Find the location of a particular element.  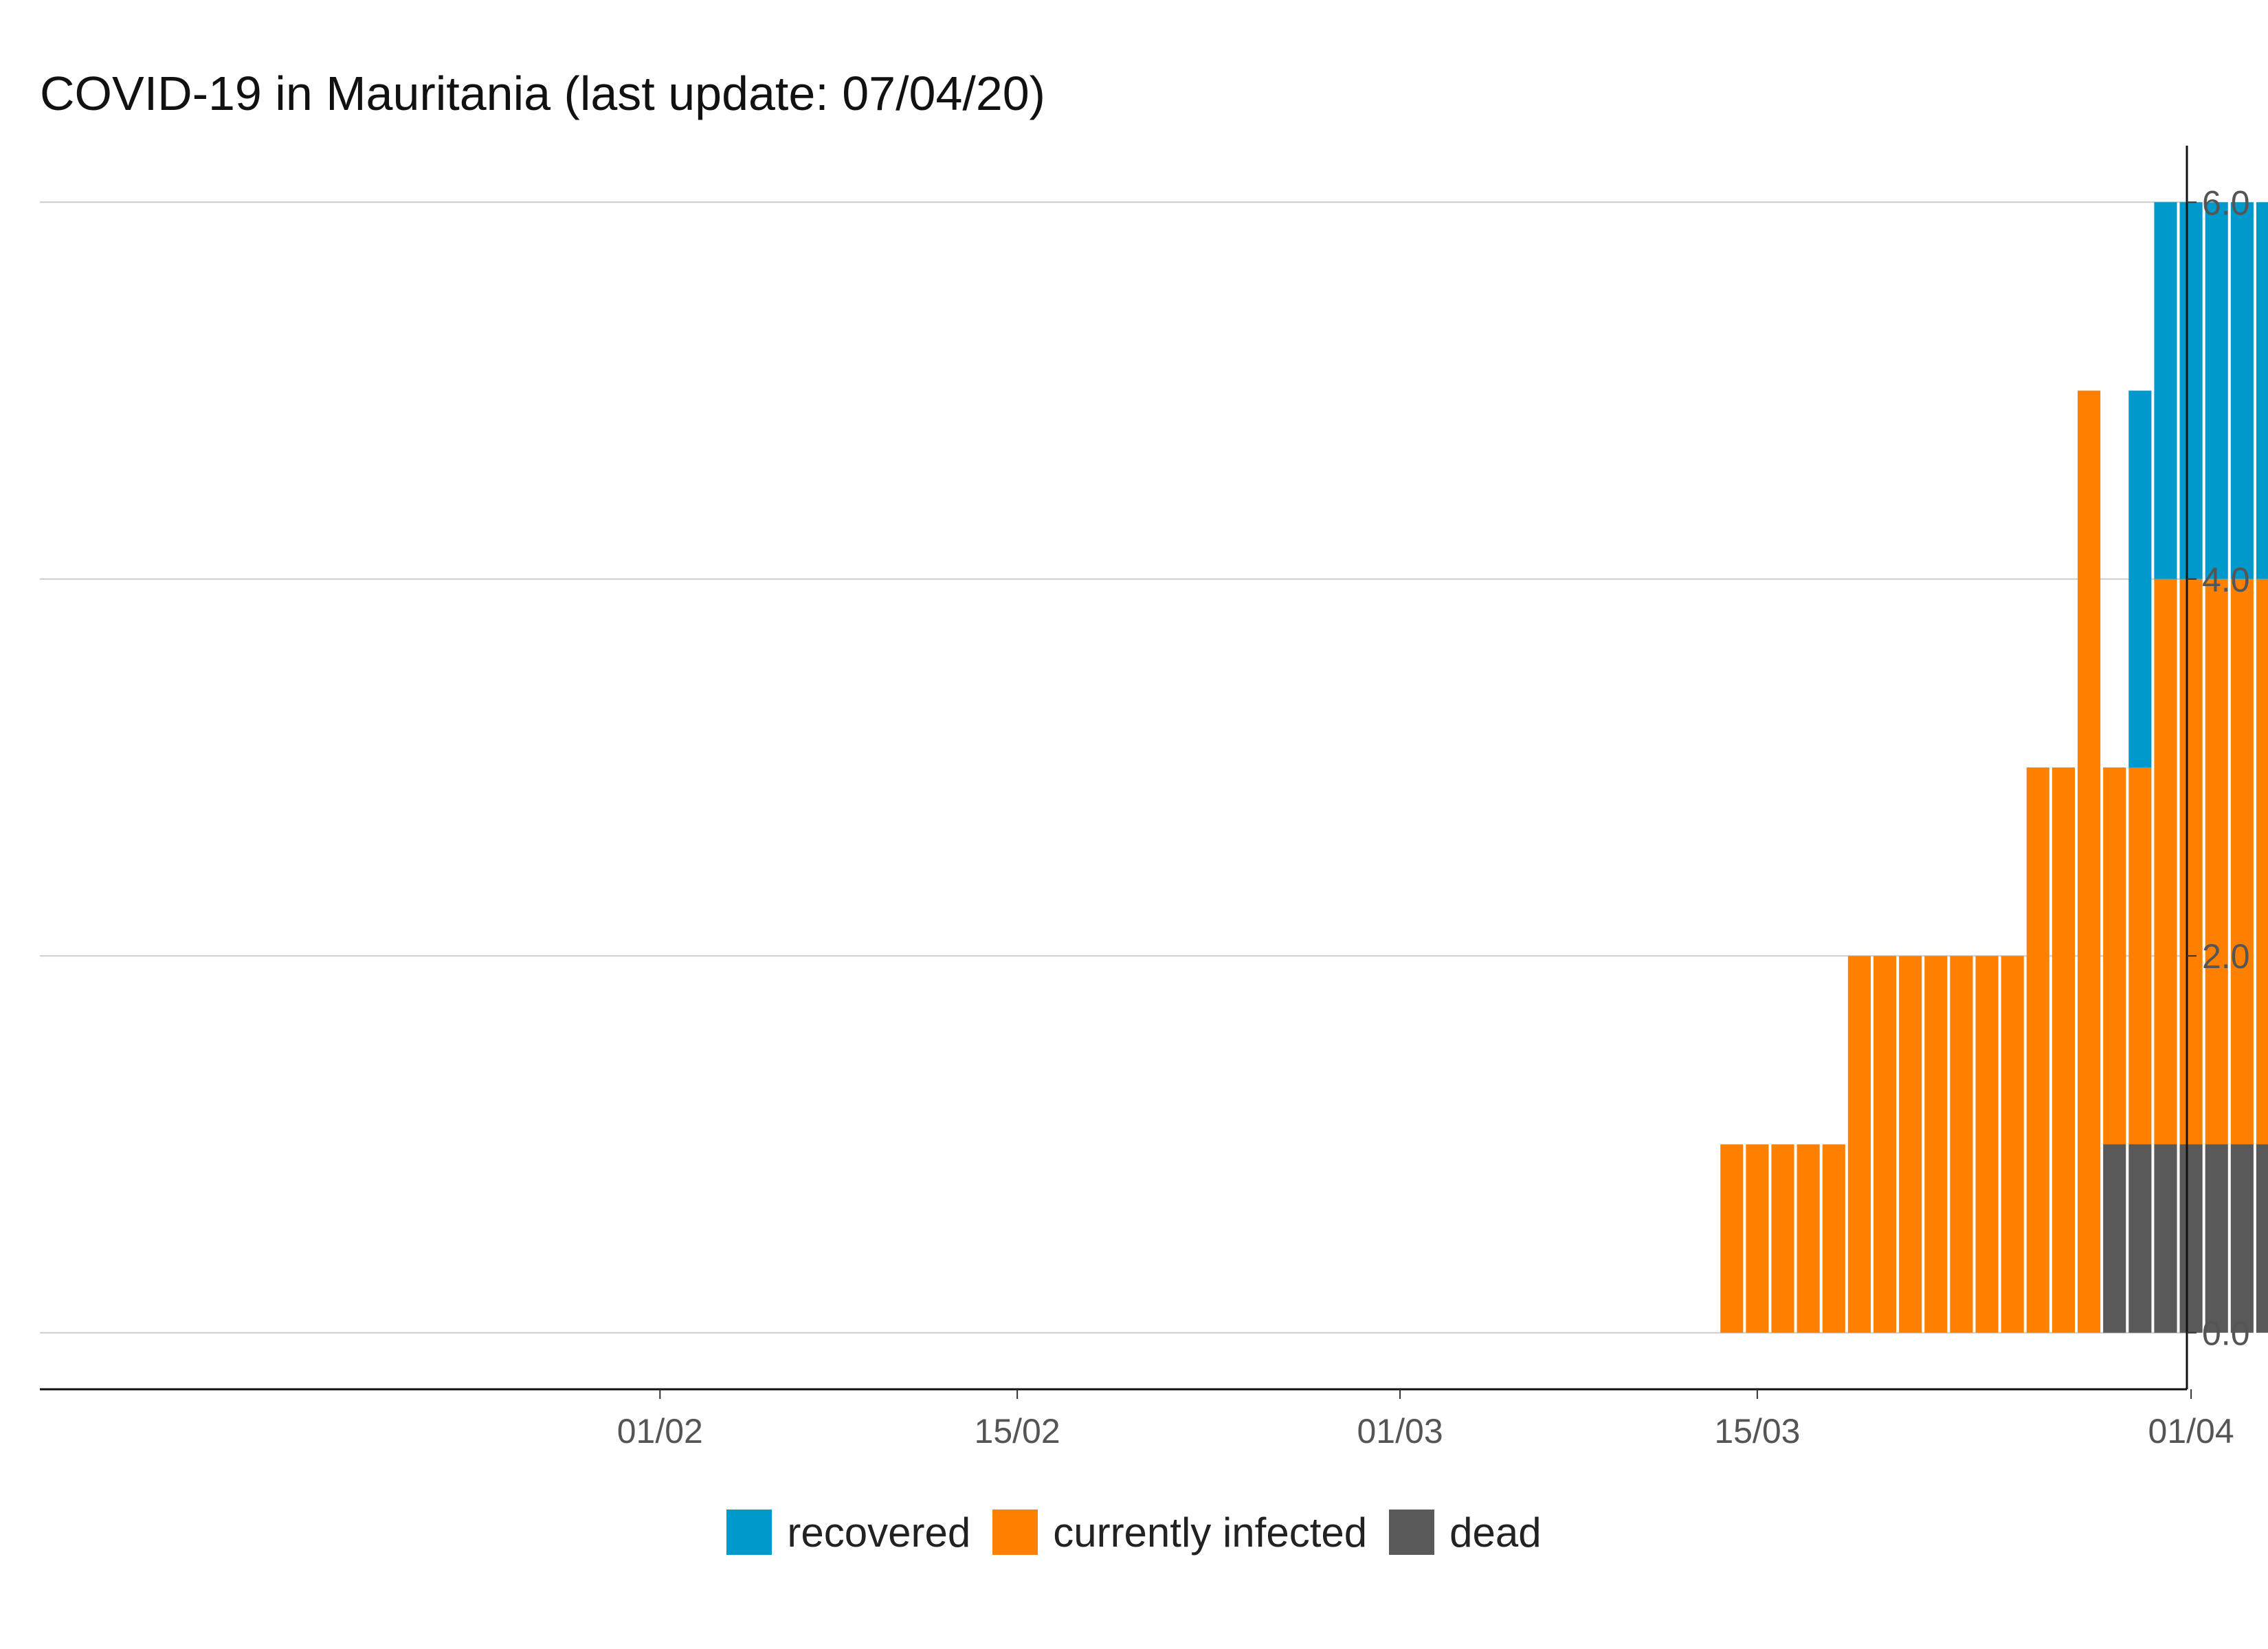

x-tick-label: 01/02 is located at coordinates (660, 1431).